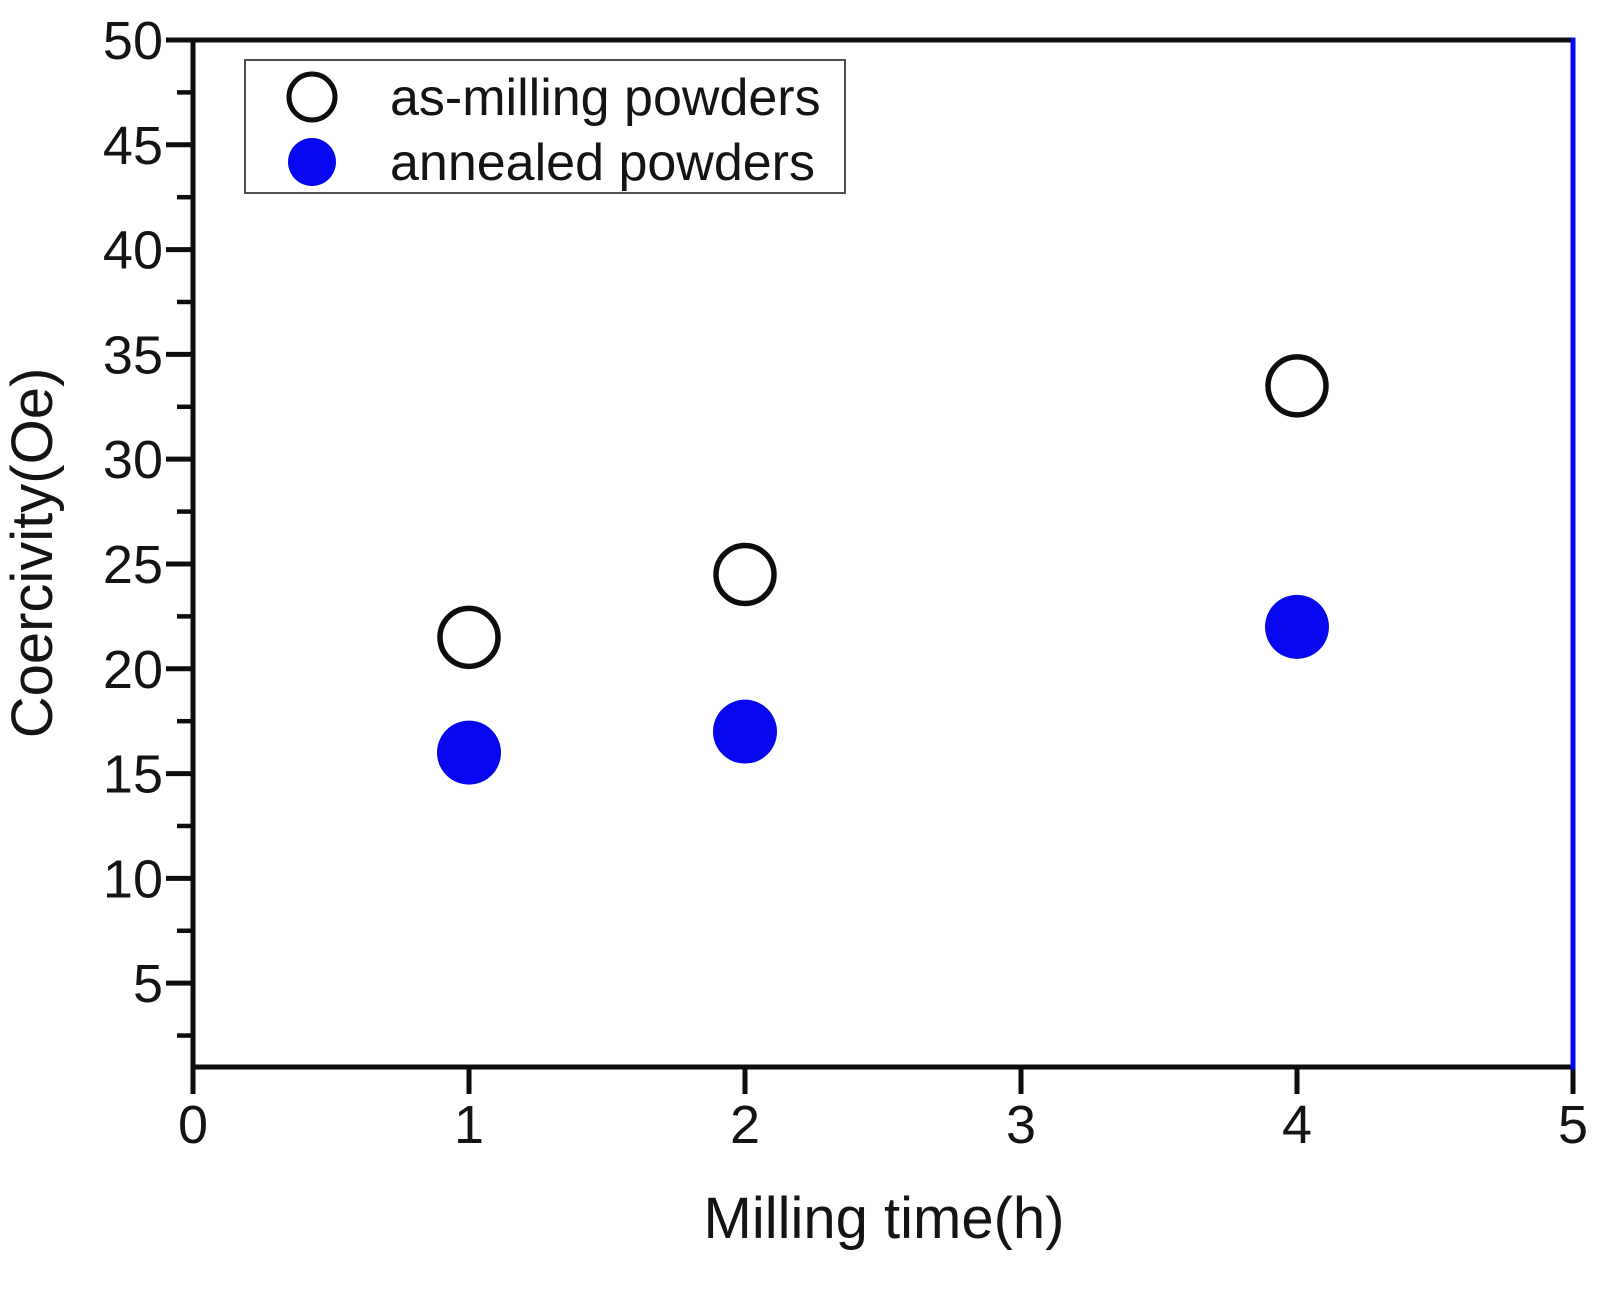 The width and height of the screenshot is (1624, 1300). What do you see at coordinates (1021, 1125) in the screenshot?
I see `x-tick-label: 3` at bounding box center [1021, 1125].